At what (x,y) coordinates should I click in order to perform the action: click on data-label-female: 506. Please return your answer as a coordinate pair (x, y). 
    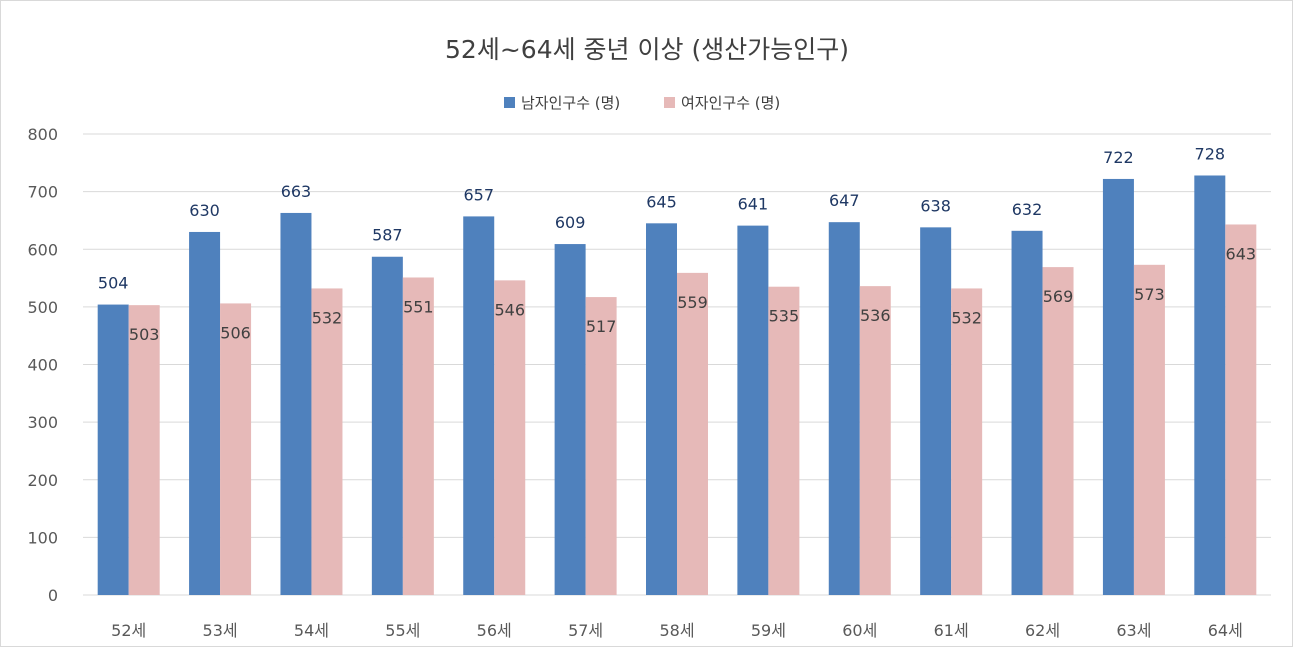
    Looking at the image, I should click on (235, 332).